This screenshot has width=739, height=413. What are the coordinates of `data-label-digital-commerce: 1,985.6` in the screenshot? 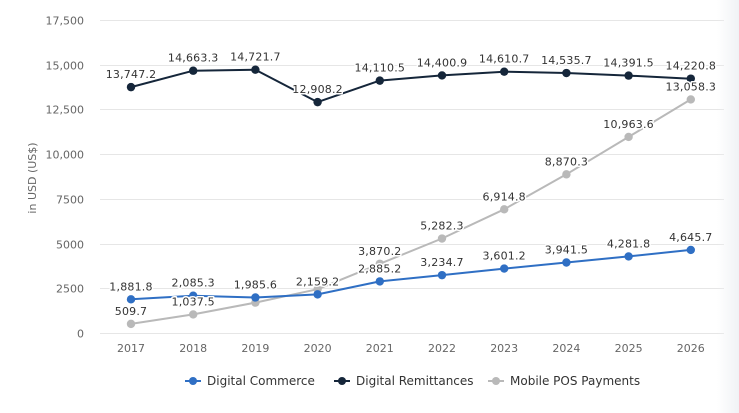 It's located at (255, 284).